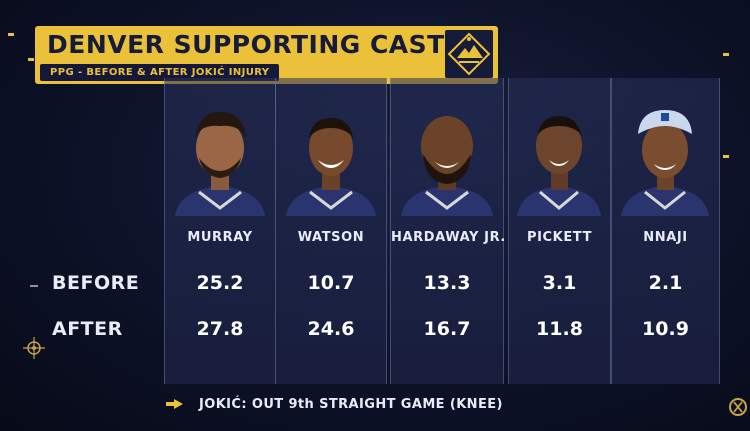 This screenshot has height=431, width=750. What do you see at coordinates (559, 283) in the screenshot?
I see `ppg-before: 3.1` at bounding box center [559, 283].